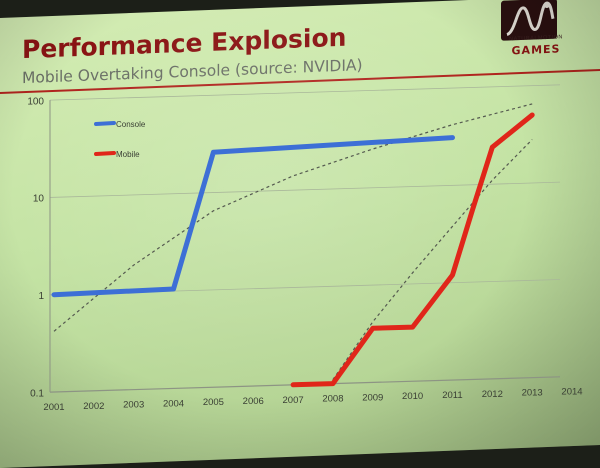  What do you see at coordinates (53, 407) in the screenshot?
I see `x-tick-label: 2001` at bounding box center [53, 407].